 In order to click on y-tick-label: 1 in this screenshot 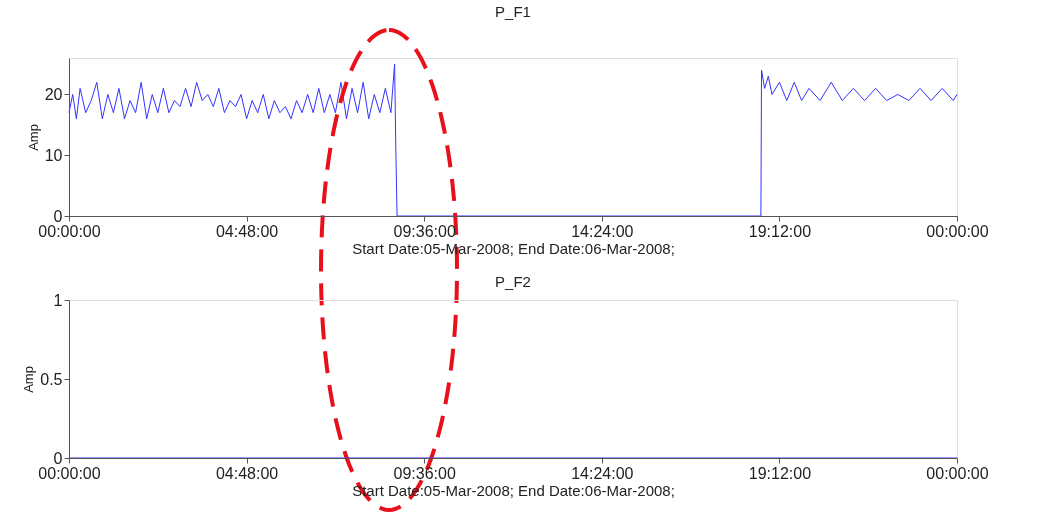, I will do `click(58, 300)`.